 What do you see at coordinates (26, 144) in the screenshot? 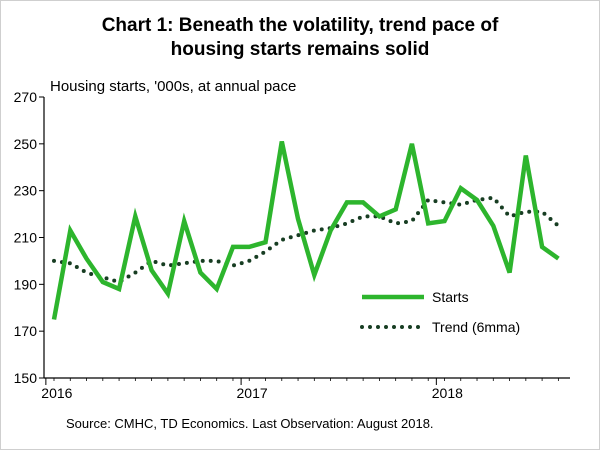
I see `y-tick-label: 250` at bounding box center [26, 144].